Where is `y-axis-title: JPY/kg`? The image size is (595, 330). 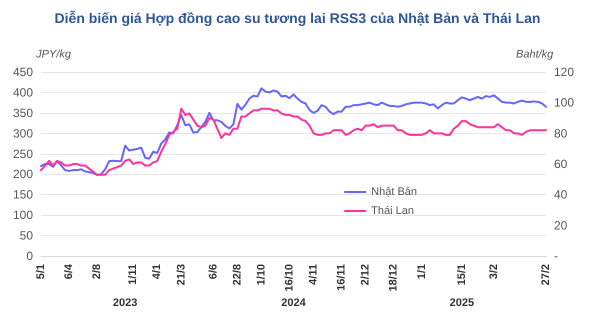
y-axis-title: JPY/kg is located at coordinates (53, 54).